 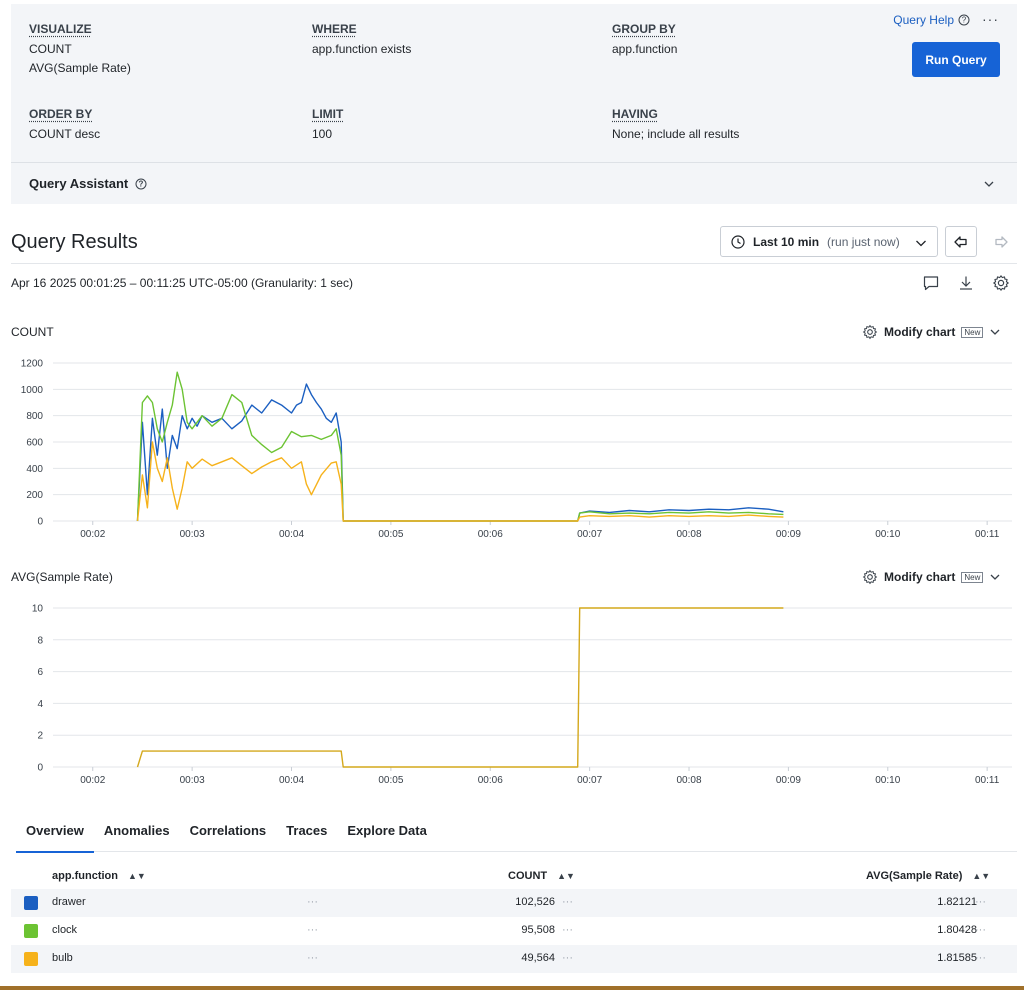 What do you see at coordinates (80, 50) in the screenshot?
I see `visualize-field: VISUALIZE COUNT AVG(Sample Rate)` at bounding box center [80, 50].